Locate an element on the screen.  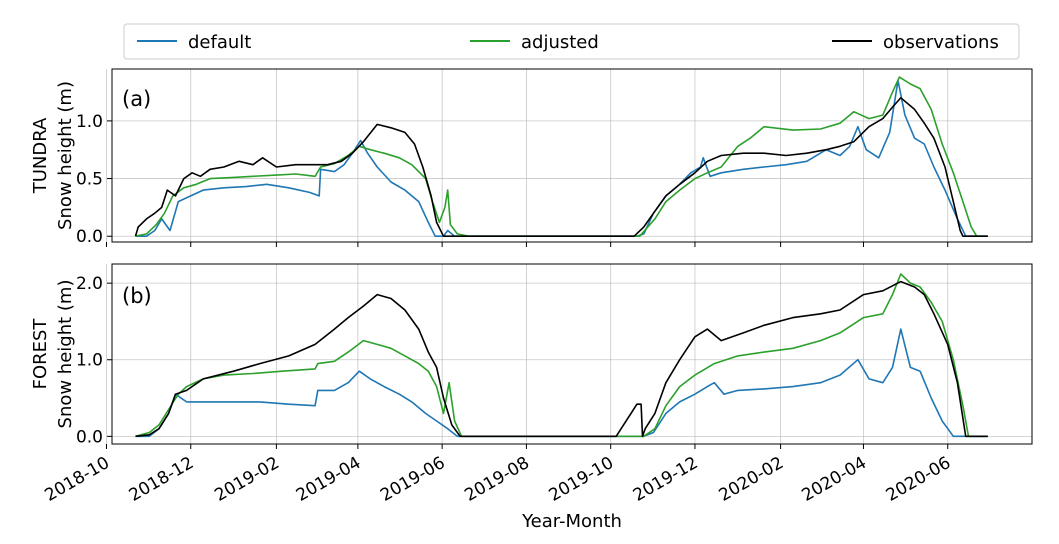
x-tick-label: 2020-04 is located at coordinates (834, 479).